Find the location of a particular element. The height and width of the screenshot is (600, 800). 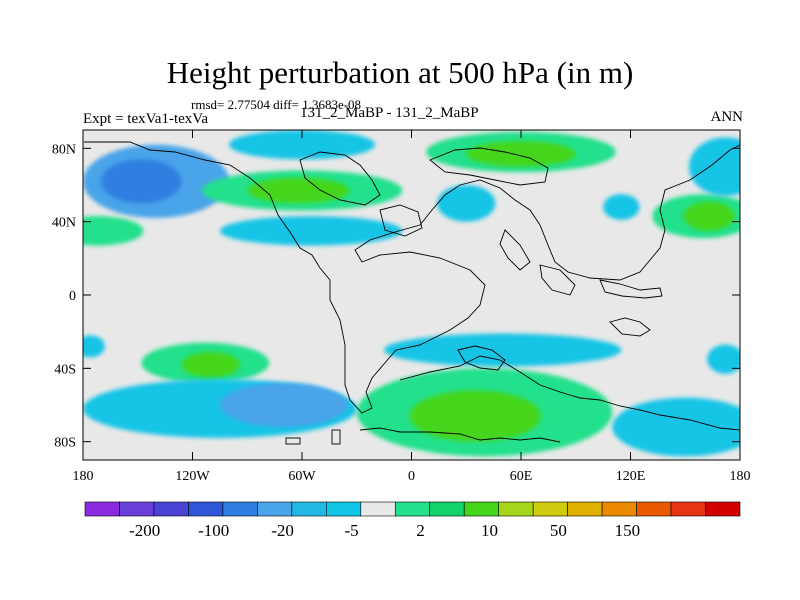

x-tick-label: 120E is located at coordinates (631, 476).